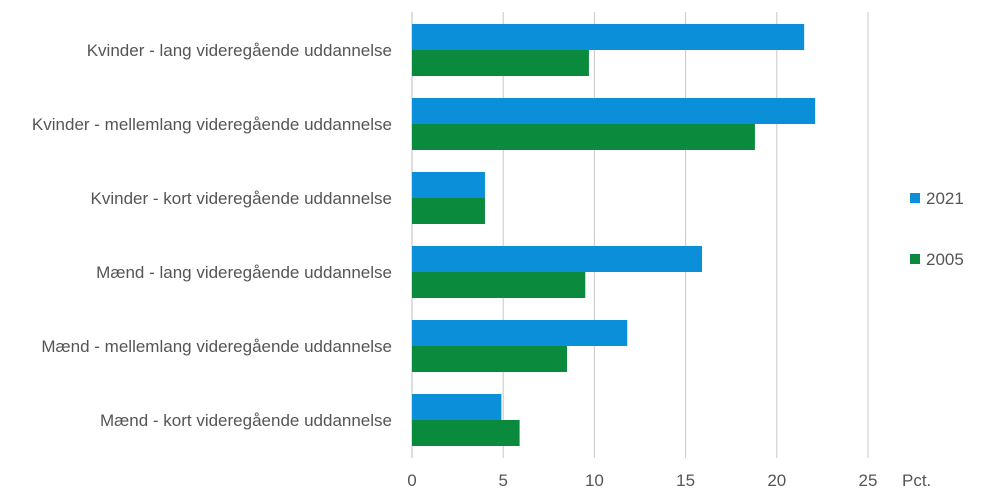 This screenshot has width=991, height=491. I want to click on category-label: Mænd - kort videregående uddannelse, so click(246, 420).